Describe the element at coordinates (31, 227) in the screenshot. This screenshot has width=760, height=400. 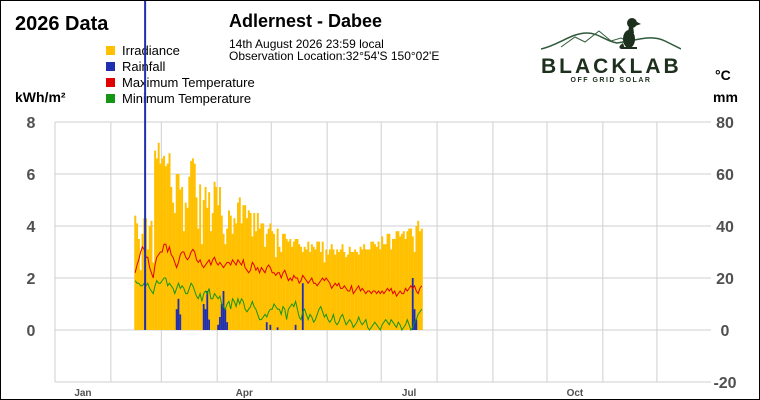
I see `left-tick-label-2: 4` at that location.